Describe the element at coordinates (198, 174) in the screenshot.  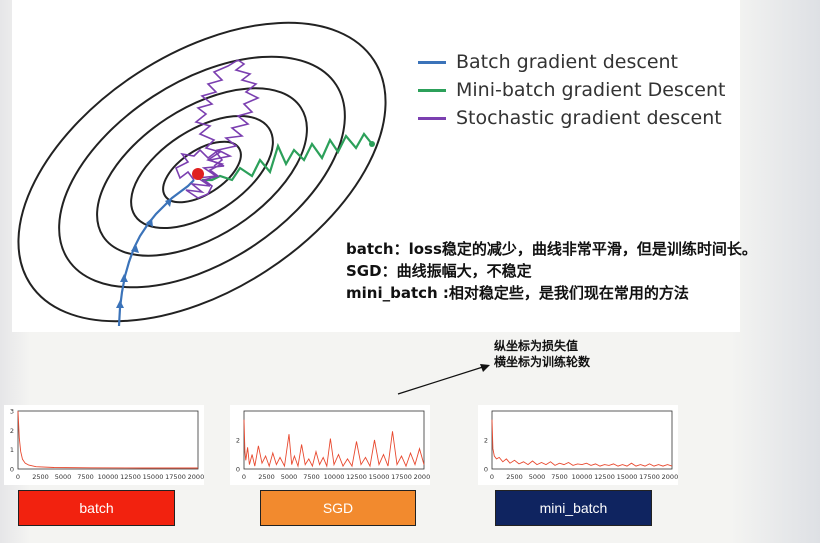
I see `minimum-point` at that location.